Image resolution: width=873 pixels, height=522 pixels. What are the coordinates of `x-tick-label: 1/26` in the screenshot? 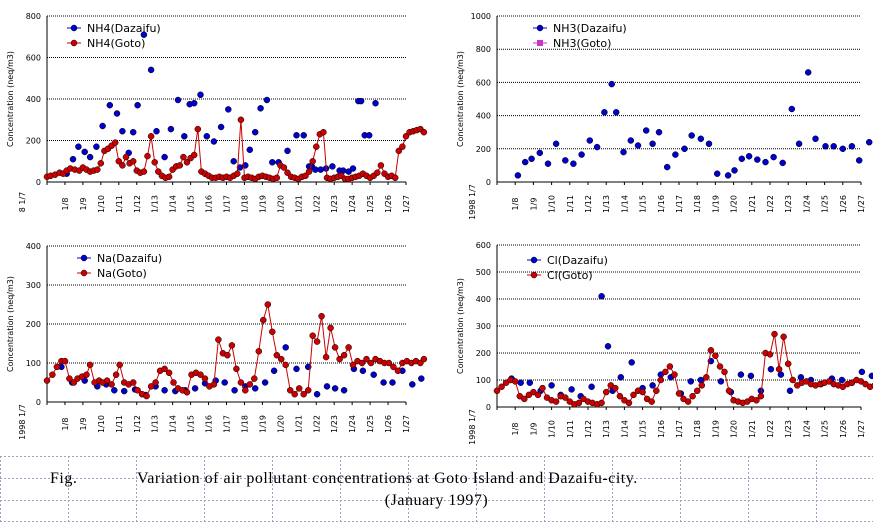 It's located at (843, 429).